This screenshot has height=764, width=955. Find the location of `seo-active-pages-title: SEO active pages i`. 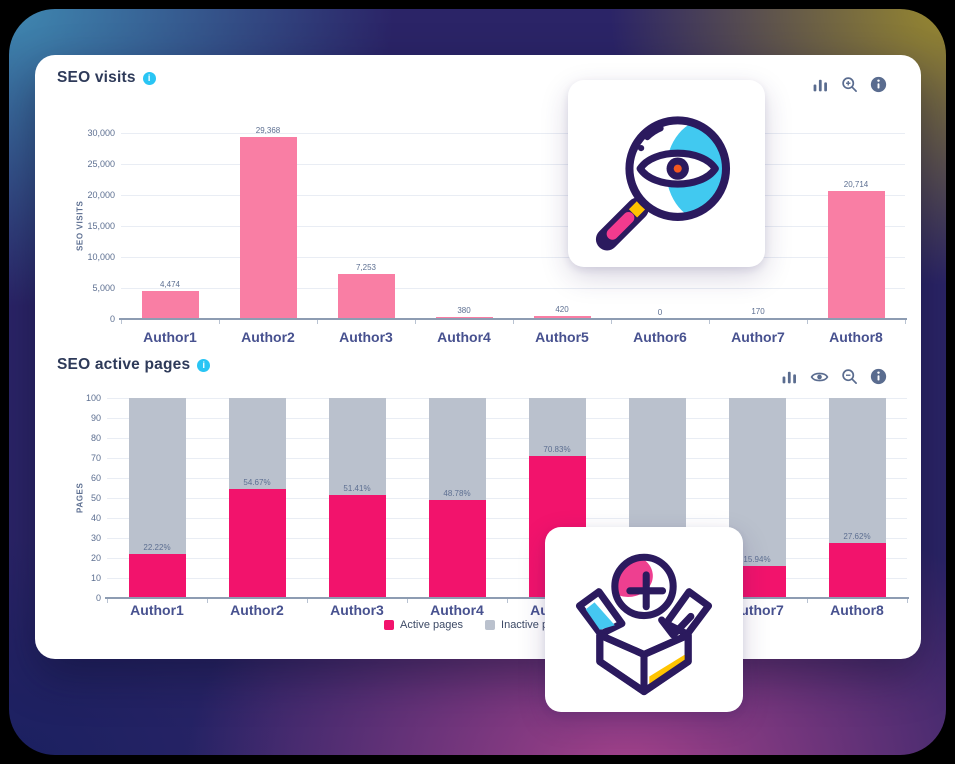

seo-active-pages-title: SEO active pages i is located at coordinates (134, 365).